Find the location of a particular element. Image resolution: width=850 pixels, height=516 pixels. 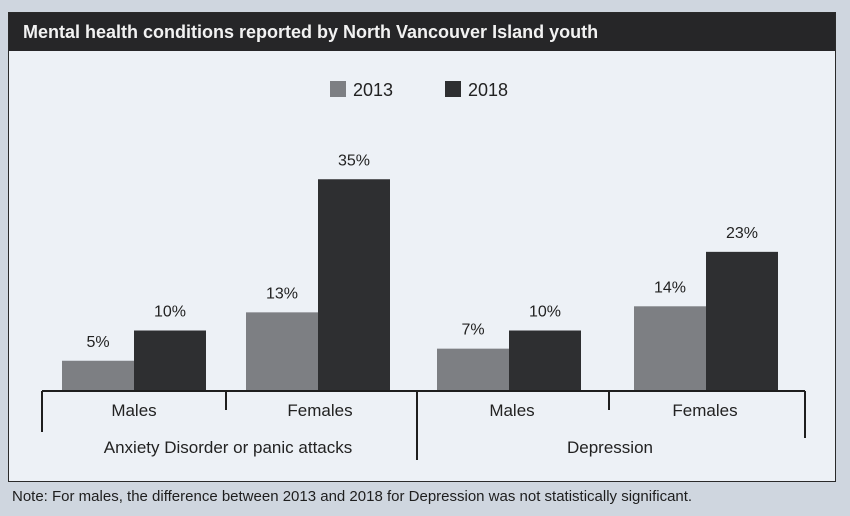

group-label-1: Depression is located at coordinates (610, 447).